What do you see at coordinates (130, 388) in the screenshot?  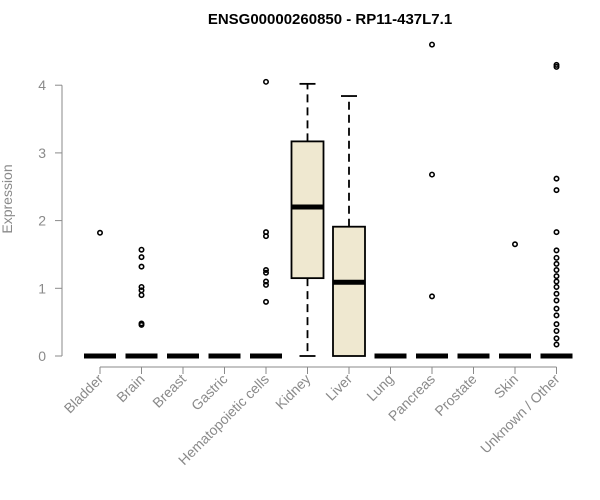 I see `x-tick-label: Brain` at bounding box center [130, 388].